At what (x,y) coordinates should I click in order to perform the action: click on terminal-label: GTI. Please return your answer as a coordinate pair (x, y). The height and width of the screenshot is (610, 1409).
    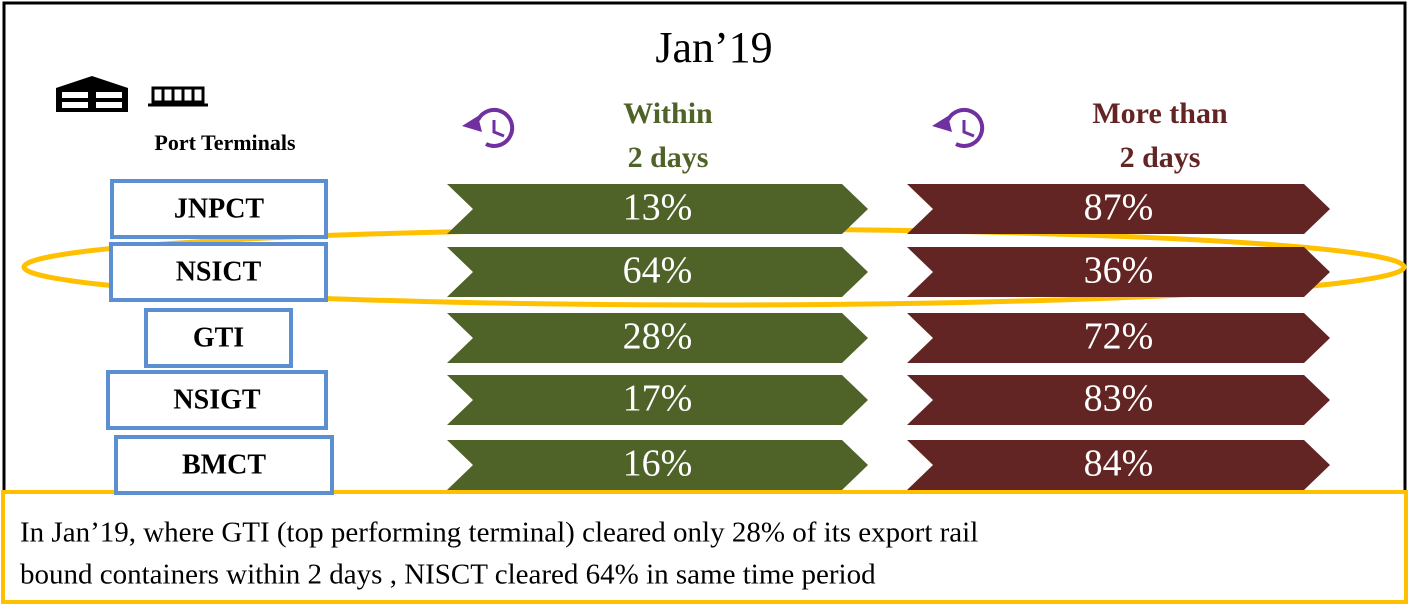
    Looking at the image, I should click on (218, 337).